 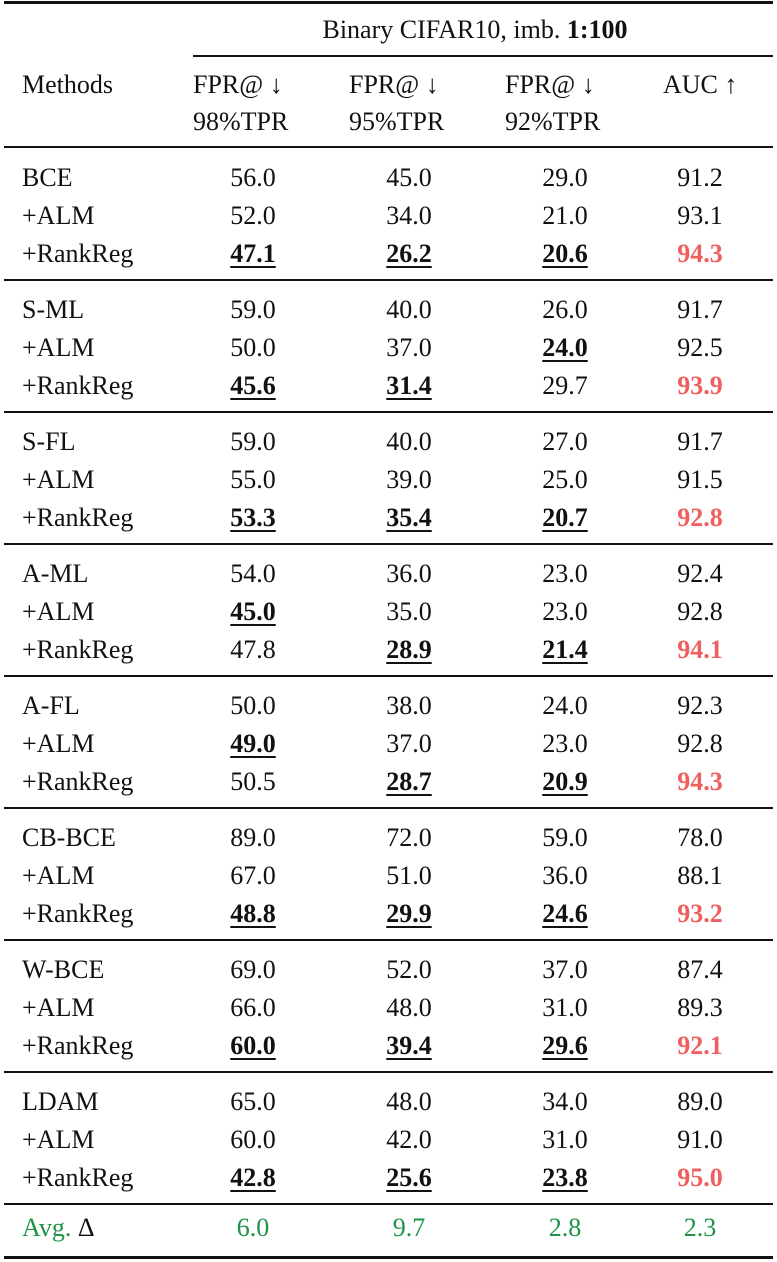 What do you see at coordinates (409, 385) in the screenshot?
I see `value-cell: 31.4` at bounding box center [409, 385].